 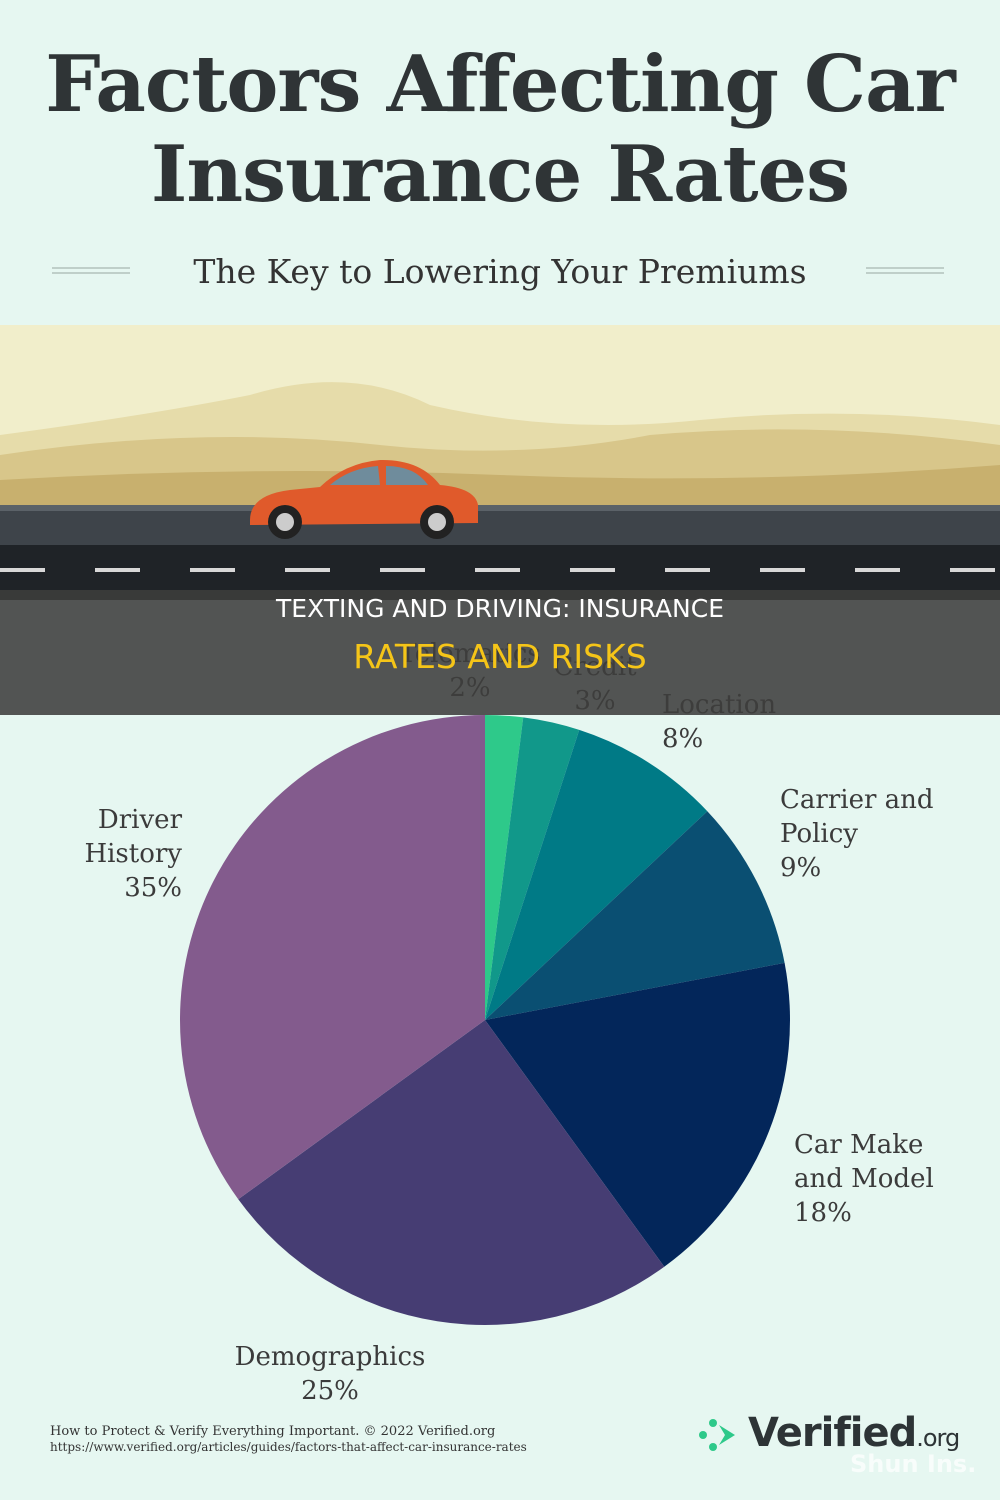 What do you see at coordinates (864, 1162) in the screenshot?
I see `category-label: Car Make and Model` at bounding box center [864, 1162].